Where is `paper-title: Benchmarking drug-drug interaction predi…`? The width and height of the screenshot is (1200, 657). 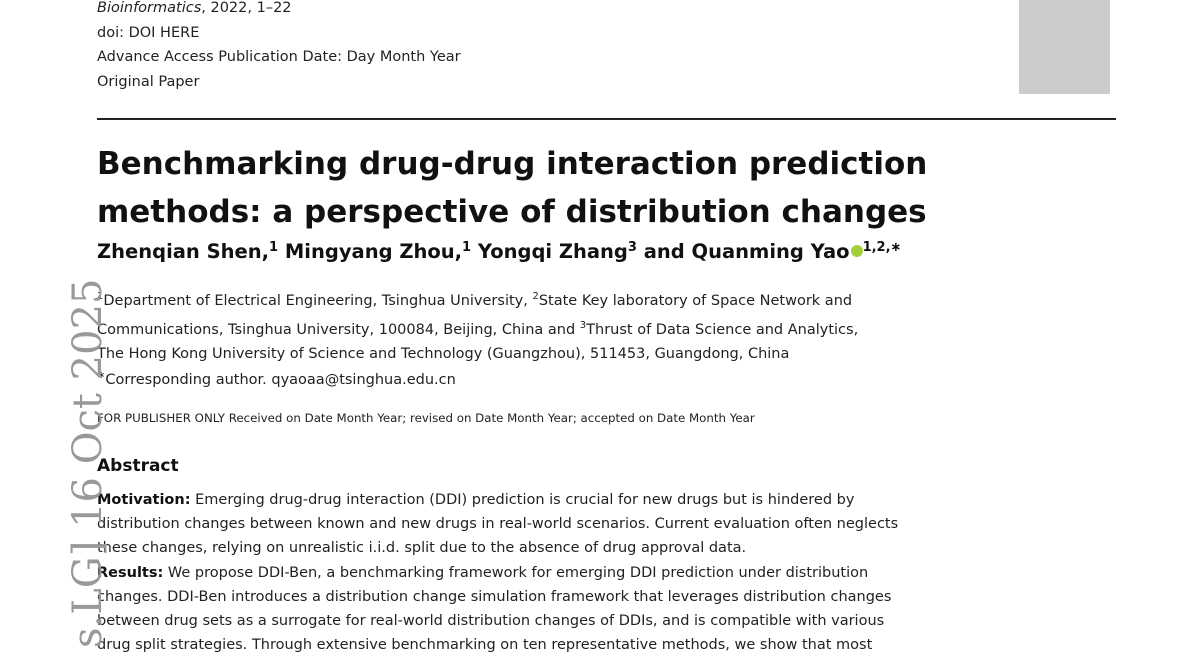 paper-title: Benchmarking drug-drug interaction predi… is located at coordinates (547, 188).